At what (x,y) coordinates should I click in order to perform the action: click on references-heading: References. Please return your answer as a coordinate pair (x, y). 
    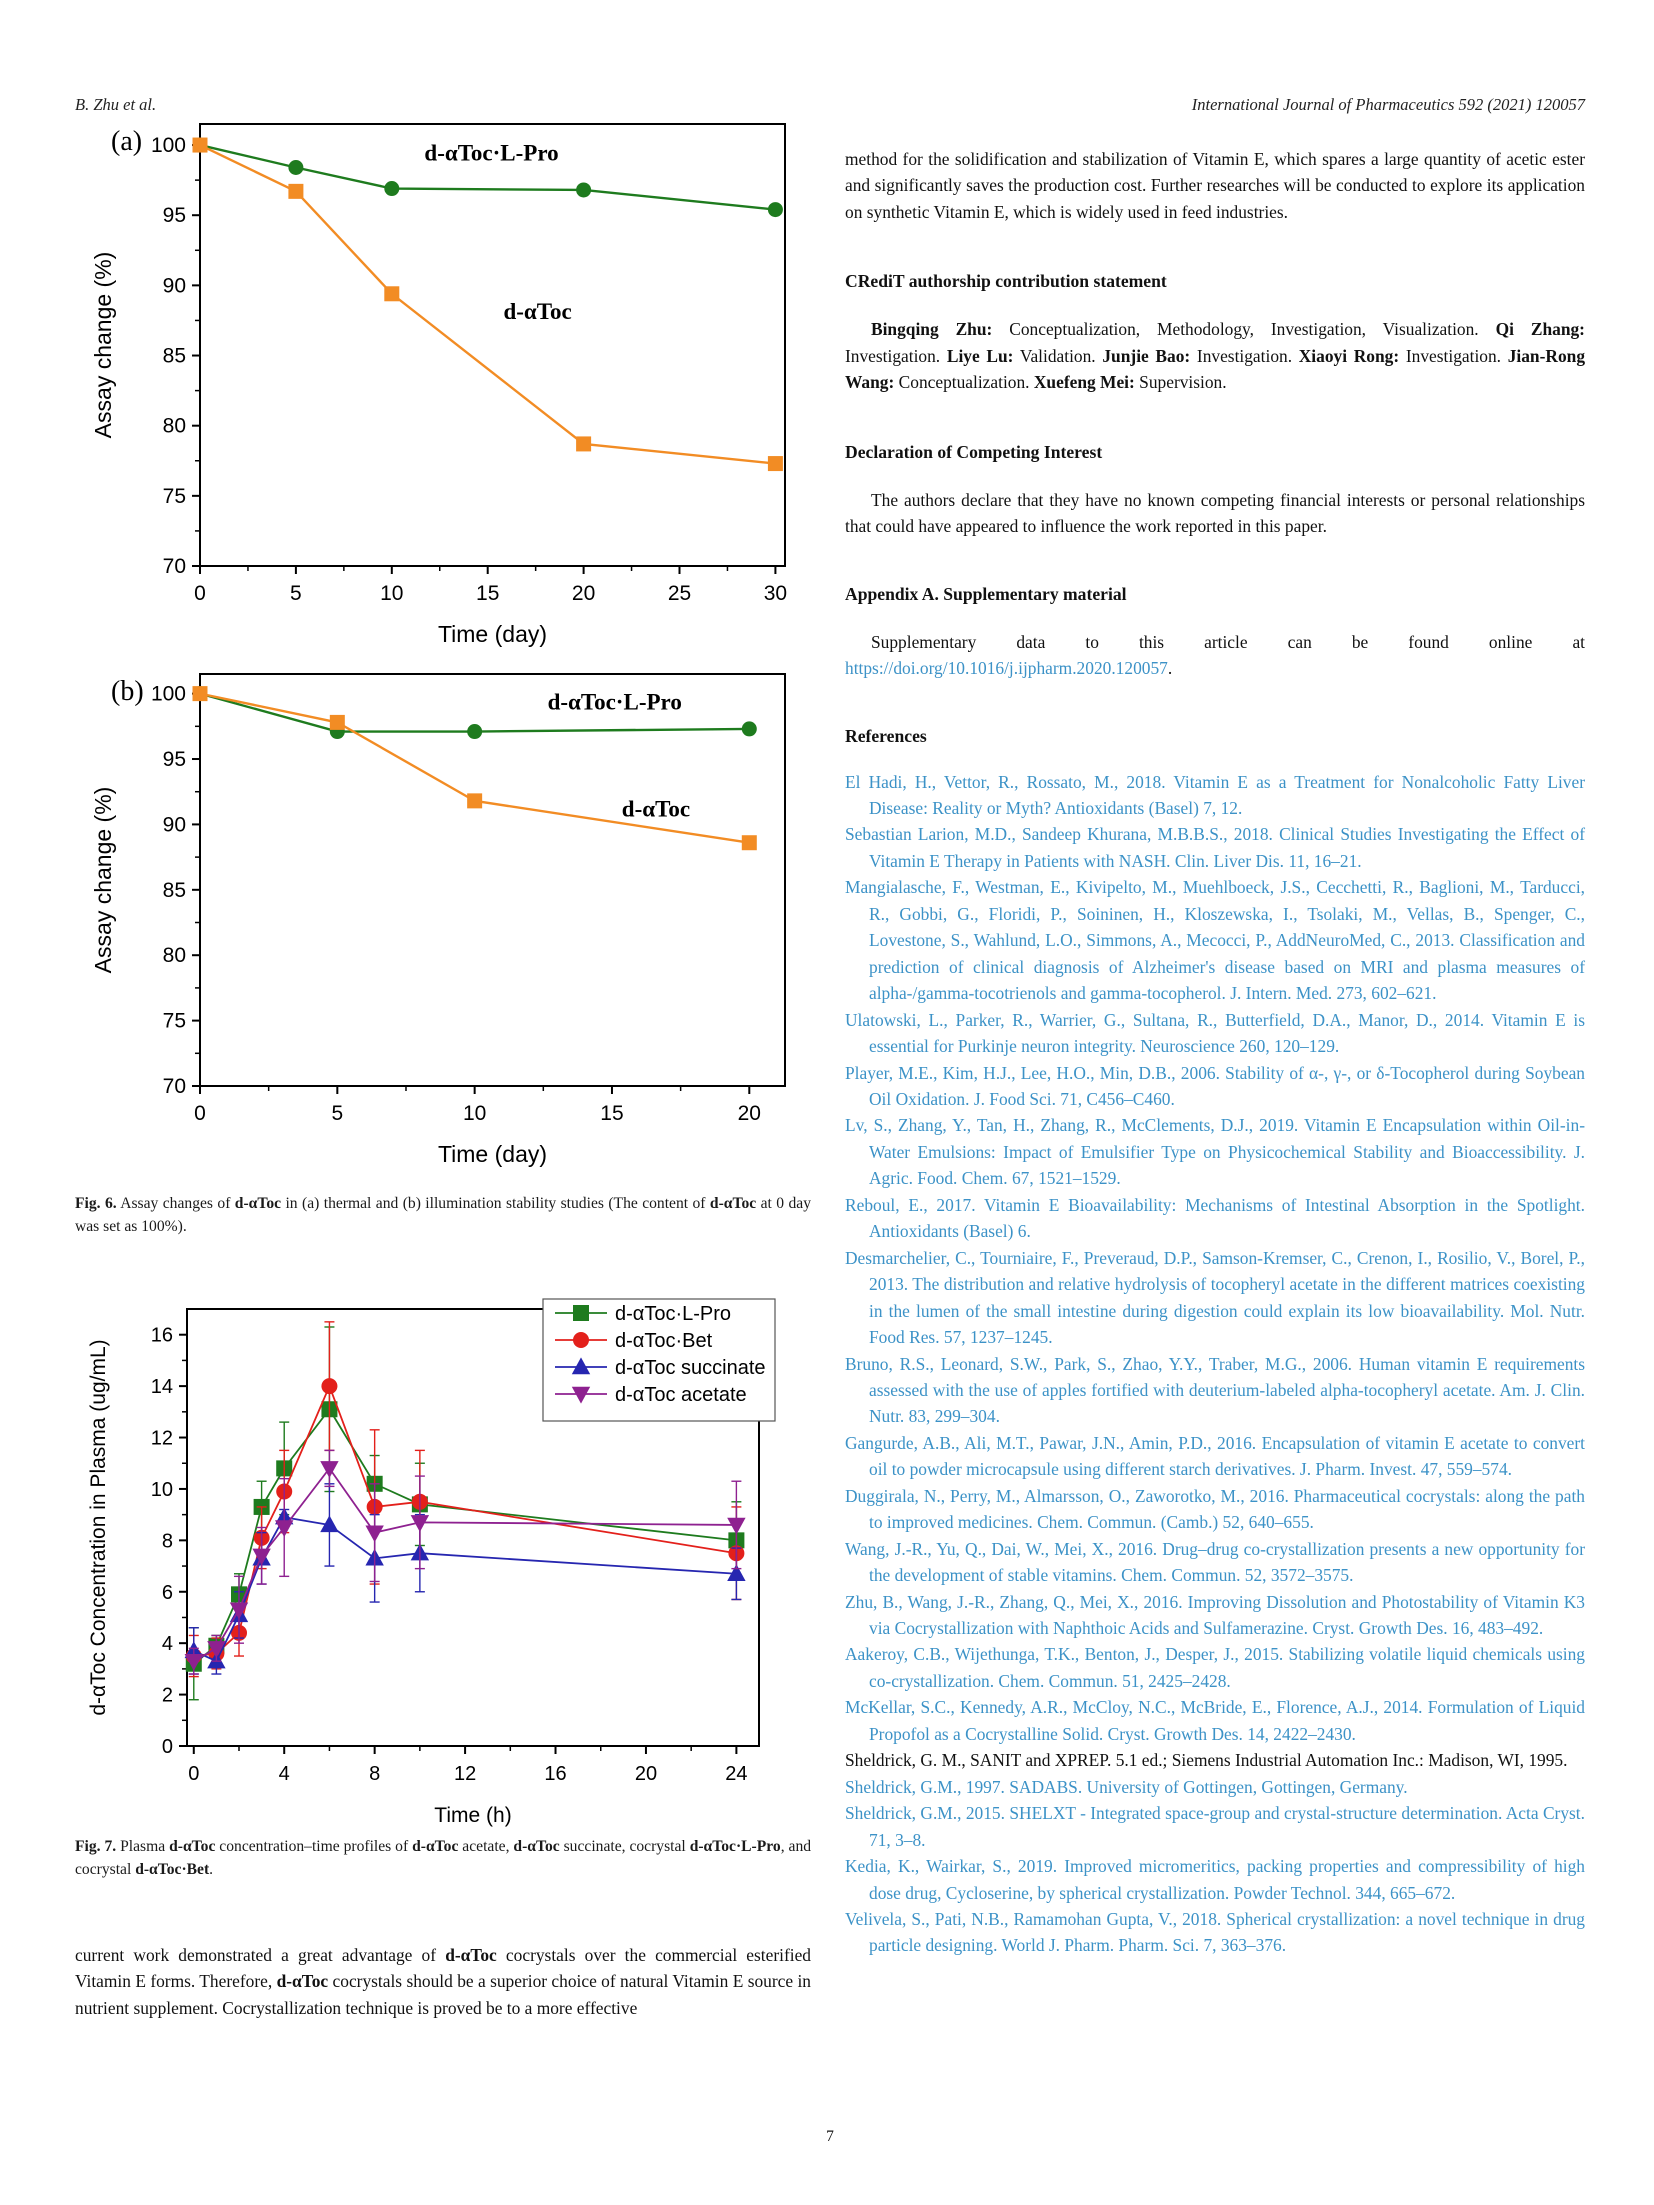
    Looking at the image, I should click on (886, 735).